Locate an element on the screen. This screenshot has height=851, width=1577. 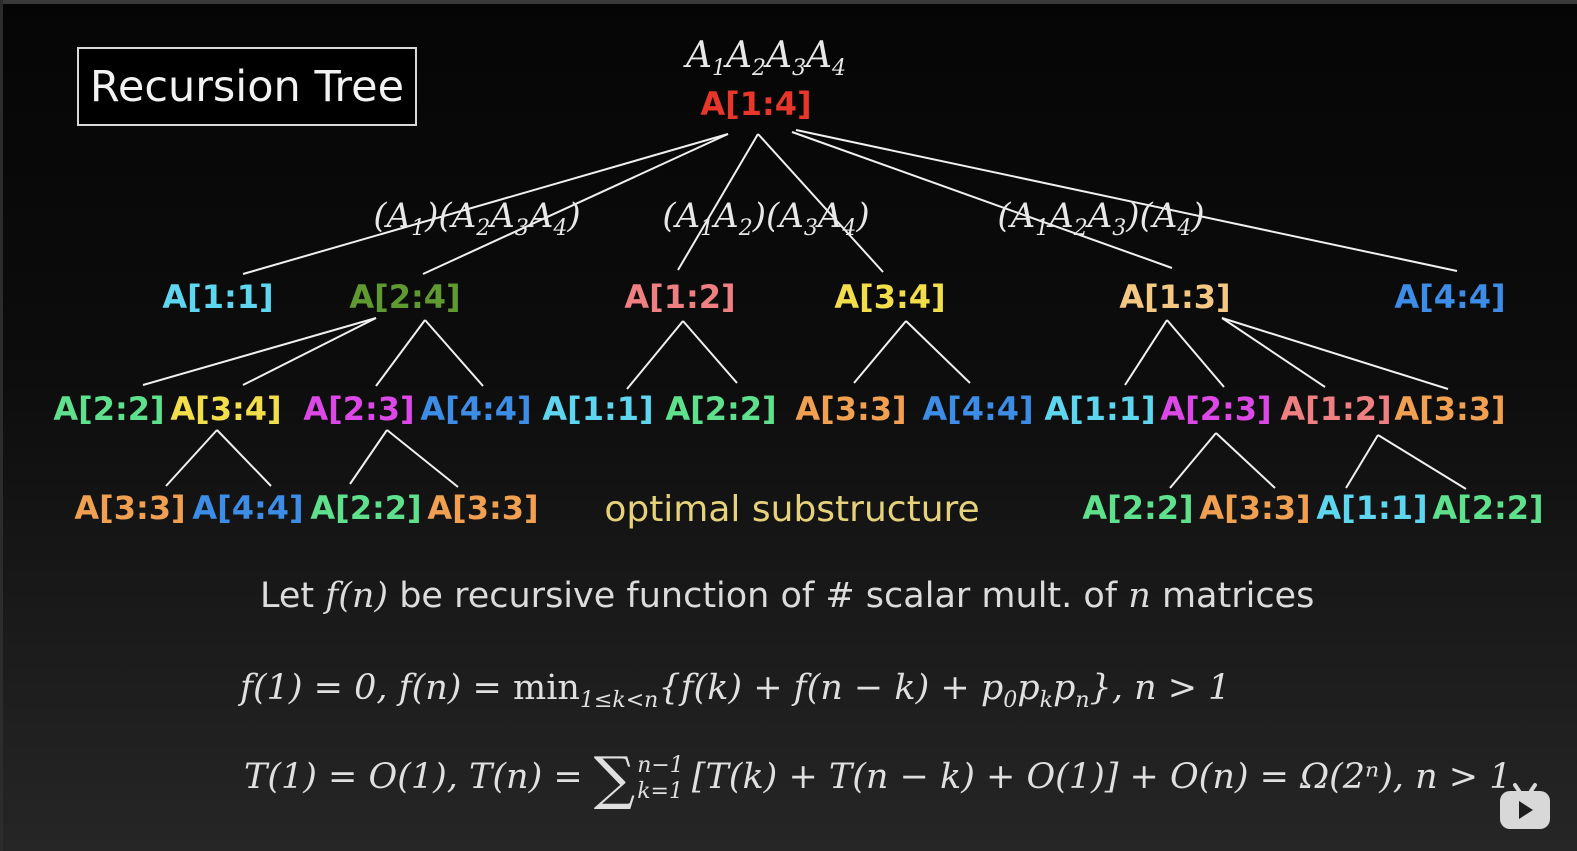
edge-a23-a33 is located at coordinates (422, 458).